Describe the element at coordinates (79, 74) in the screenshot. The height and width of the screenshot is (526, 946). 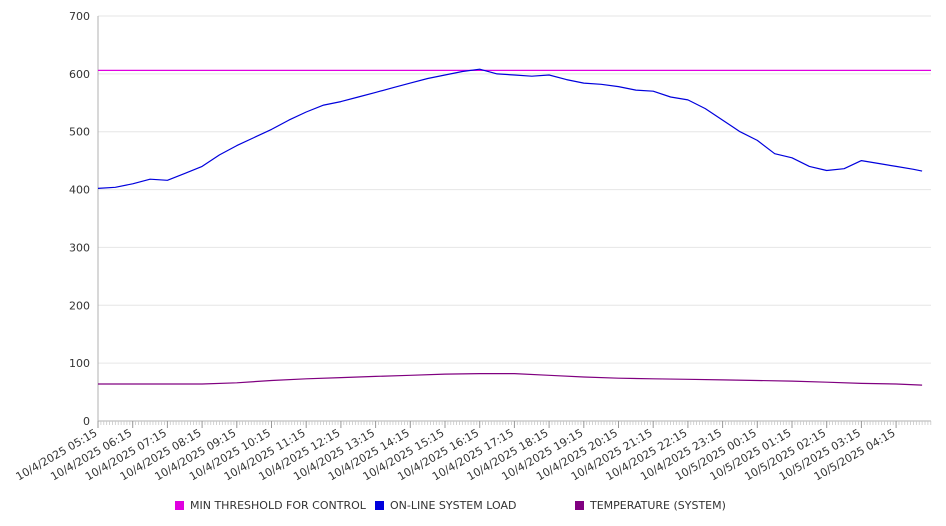
I see `y-tick-label: 600` at that location.